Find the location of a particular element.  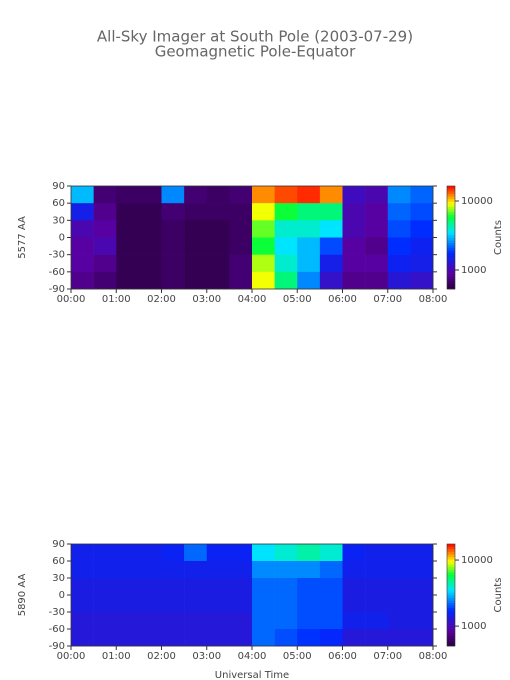

y-tick-label: 30 is located at coordinates (58, 578).